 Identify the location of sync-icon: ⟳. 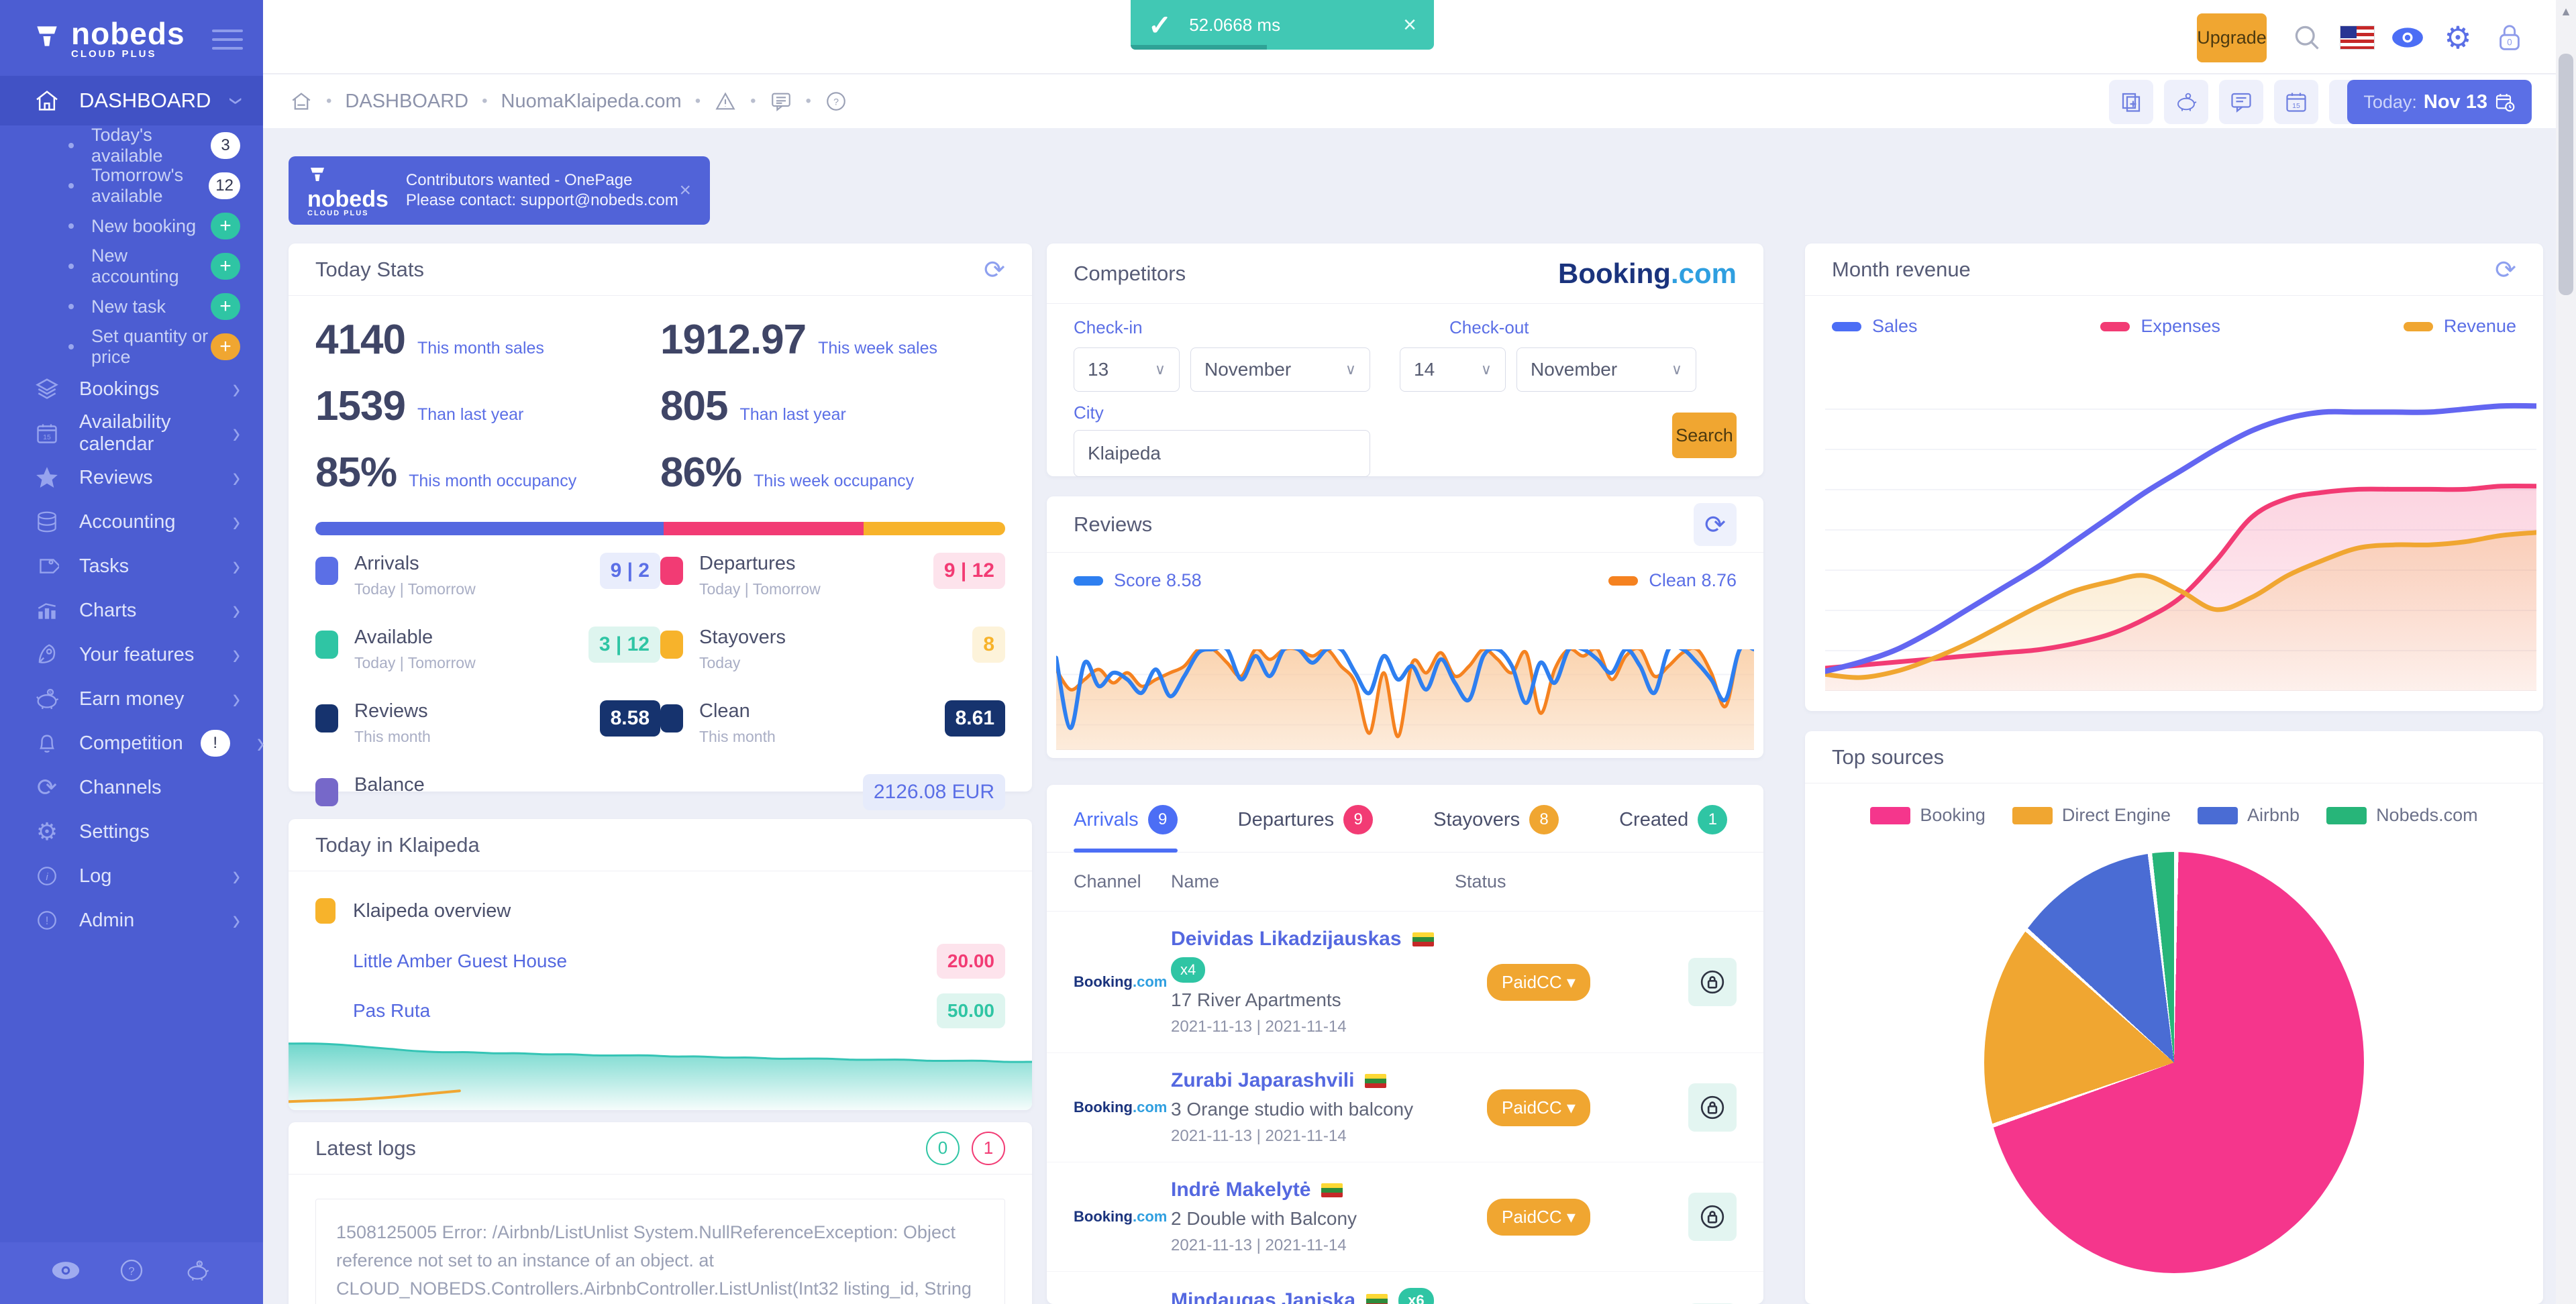
(47, 787).